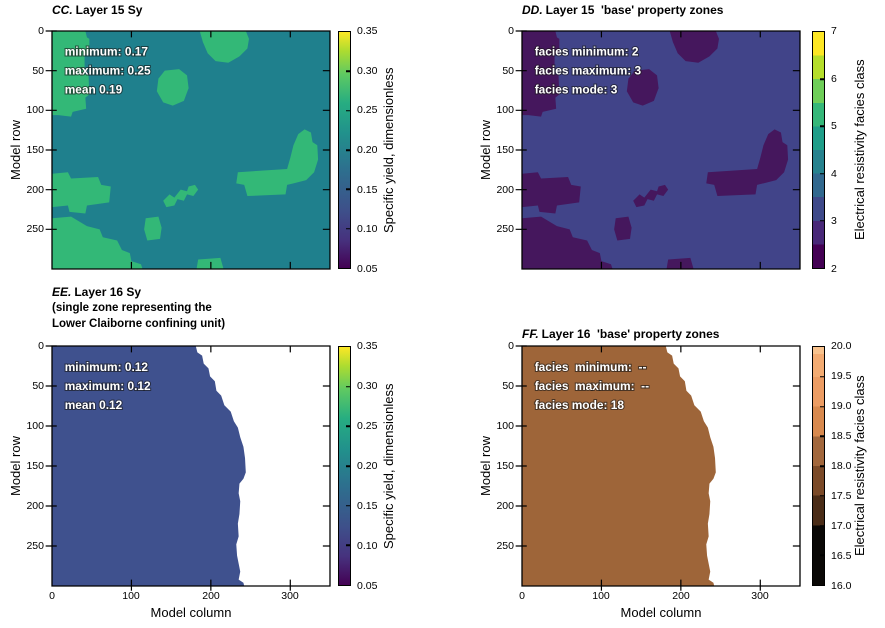 The height and width of the screenshot is (628, 885). Describe the element at coordinates (38, 386) in the screenshot. I see `ee-y-tick: 50` at that location.